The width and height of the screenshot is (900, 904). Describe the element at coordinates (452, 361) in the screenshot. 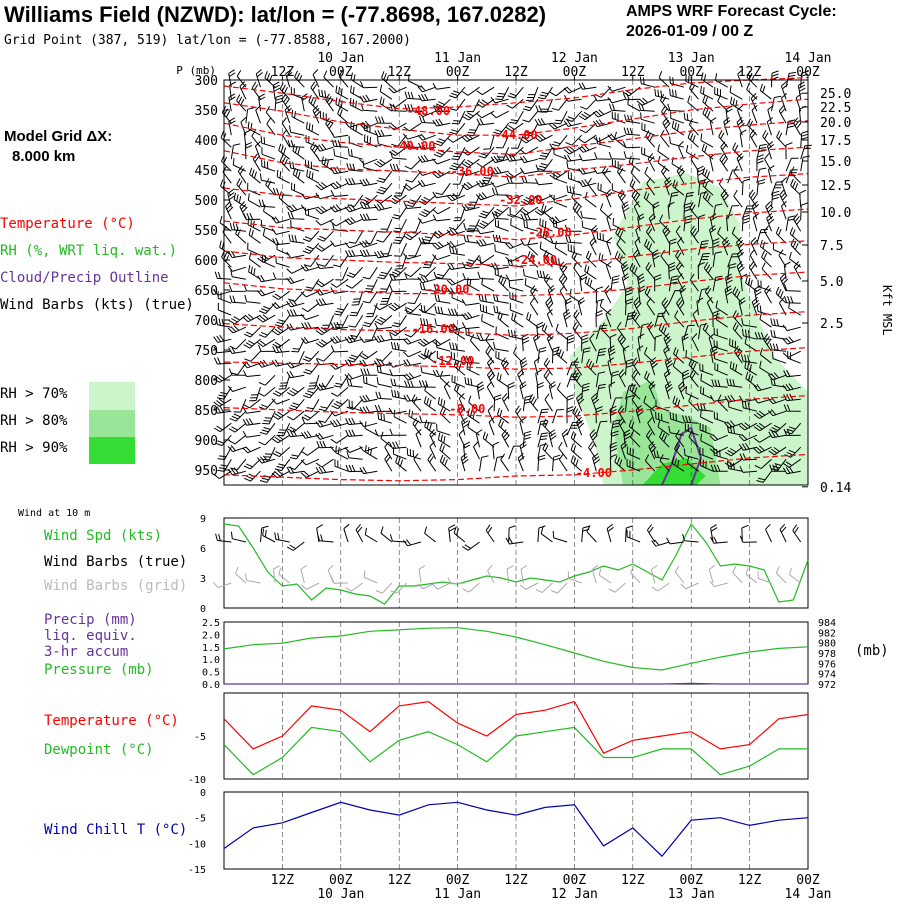

I see `isotherm-label: -12.00` at that location.